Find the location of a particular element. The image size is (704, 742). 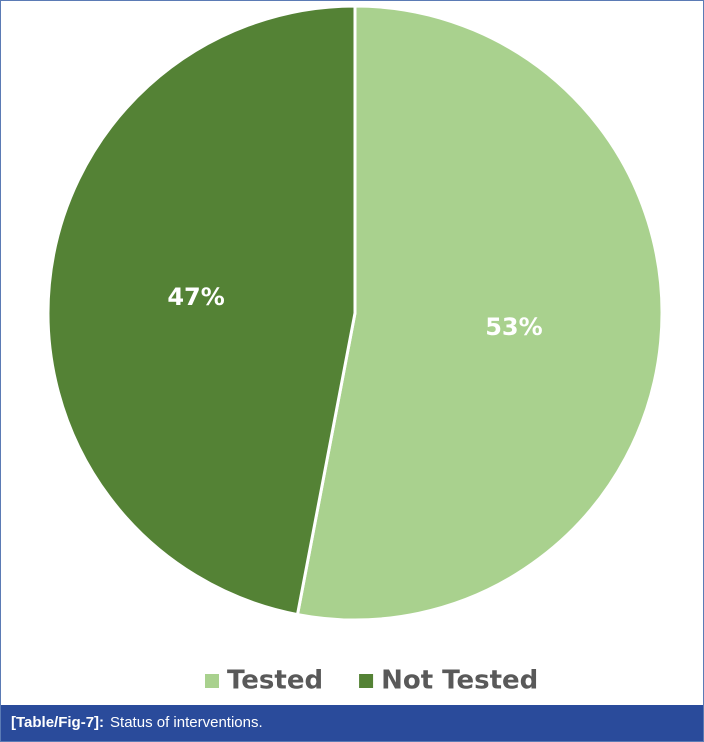

data-label: 53% is located at coordinates (513, 327).